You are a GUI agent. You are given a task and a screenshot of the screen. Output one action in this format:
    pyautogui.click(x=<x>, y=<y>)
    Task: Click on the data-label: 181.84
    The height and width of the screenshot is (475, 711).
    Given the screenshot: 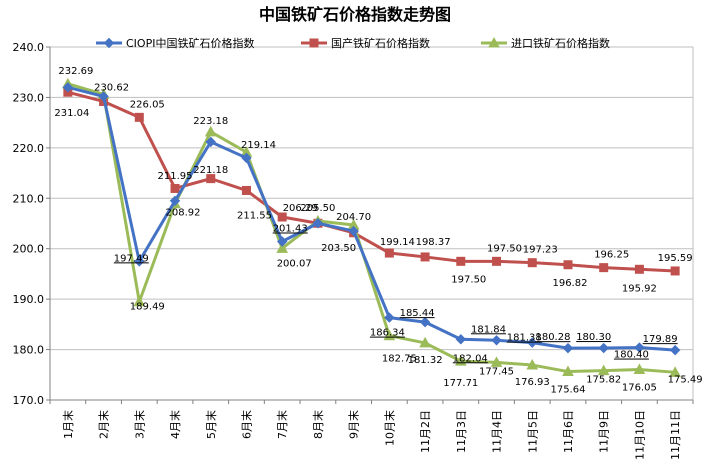 What is the action you would take?
    pyautogui.click(x=488, y=329)
    